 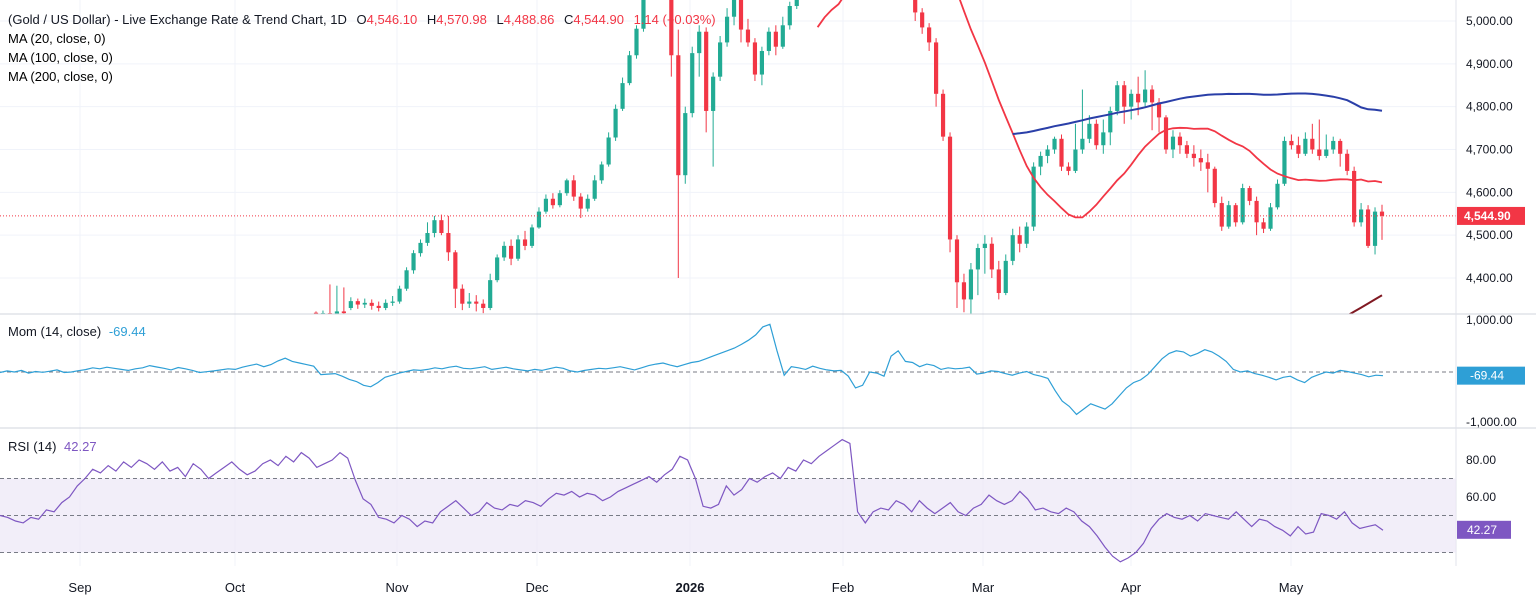 I want to click on time-tick-label: Sep, so click(x=79, y=587).